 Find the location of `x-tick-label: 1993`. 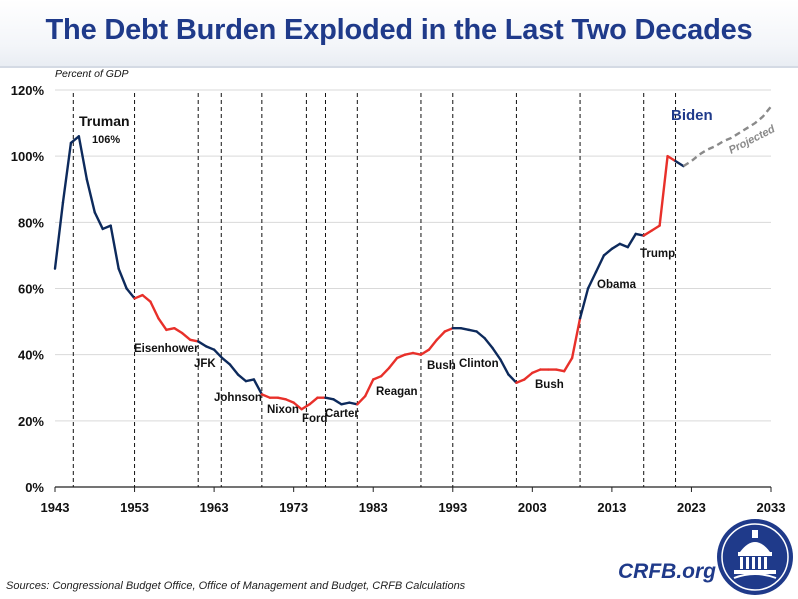

x-tick-label: 1993 is located at coordinates (452, 507).